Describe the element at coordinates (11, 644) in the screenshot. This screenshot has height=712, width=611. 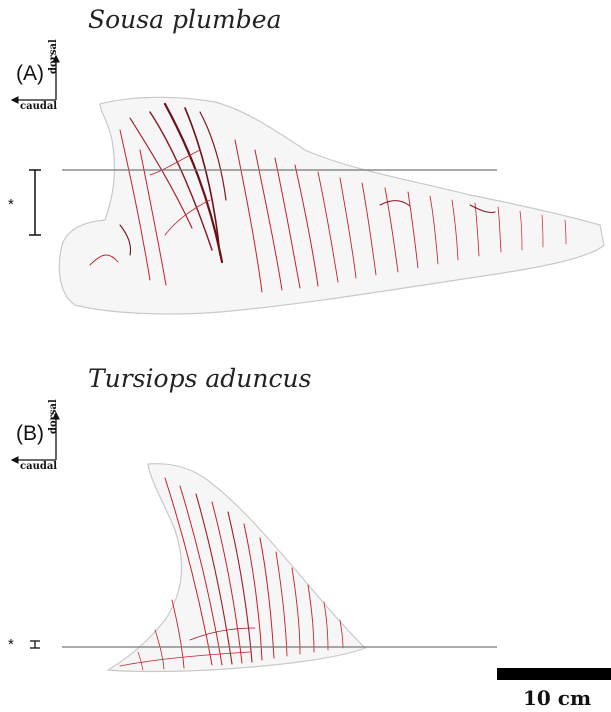
I see `panel-b-asterisk: *` at that location.